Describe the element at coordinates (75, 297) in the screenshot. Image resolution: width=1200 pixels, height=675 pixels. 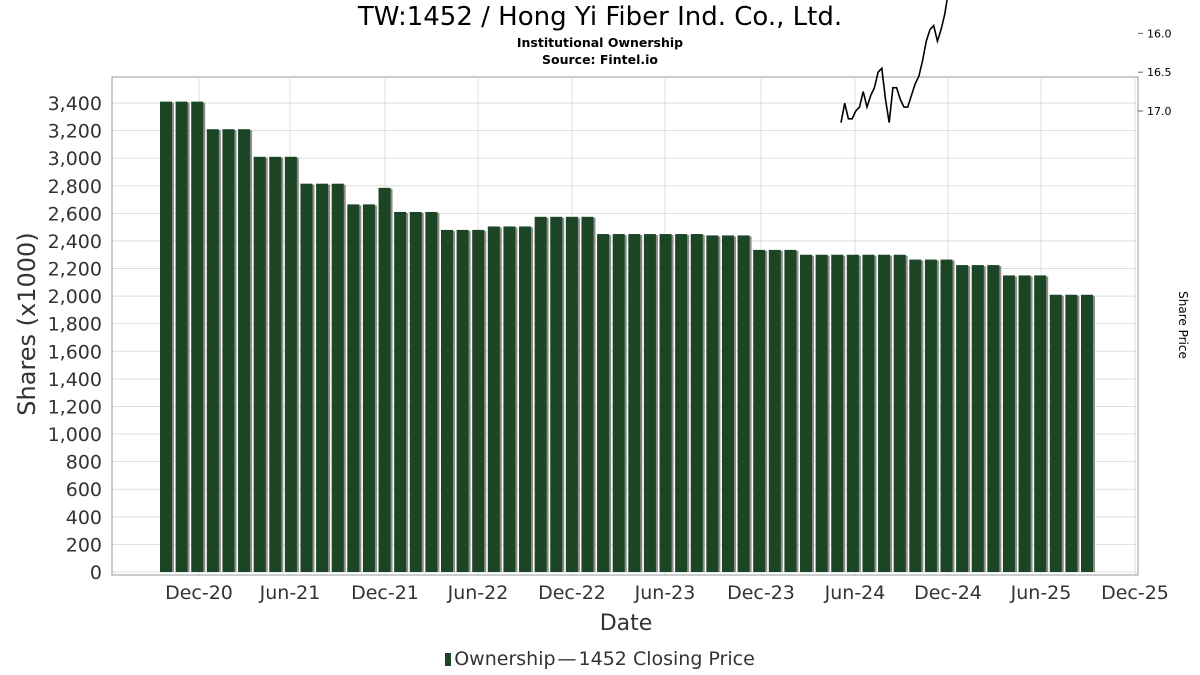
I see `y-tick-label: 2,000` at that location.